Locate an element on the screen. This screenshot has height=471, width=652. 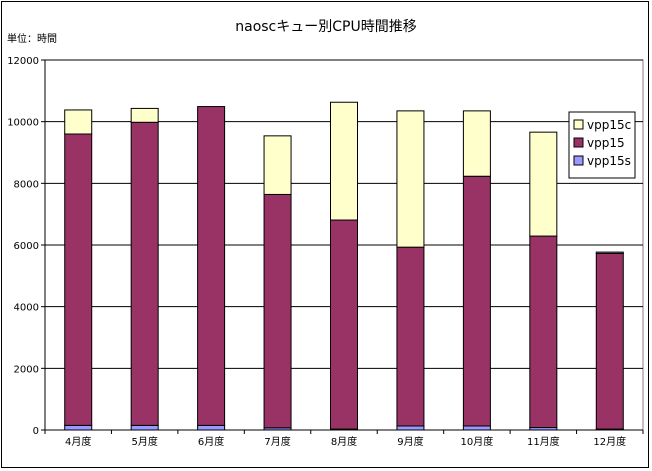
legend: vpp15c vpp15 vpp15s is located at coordinates (602, 145).